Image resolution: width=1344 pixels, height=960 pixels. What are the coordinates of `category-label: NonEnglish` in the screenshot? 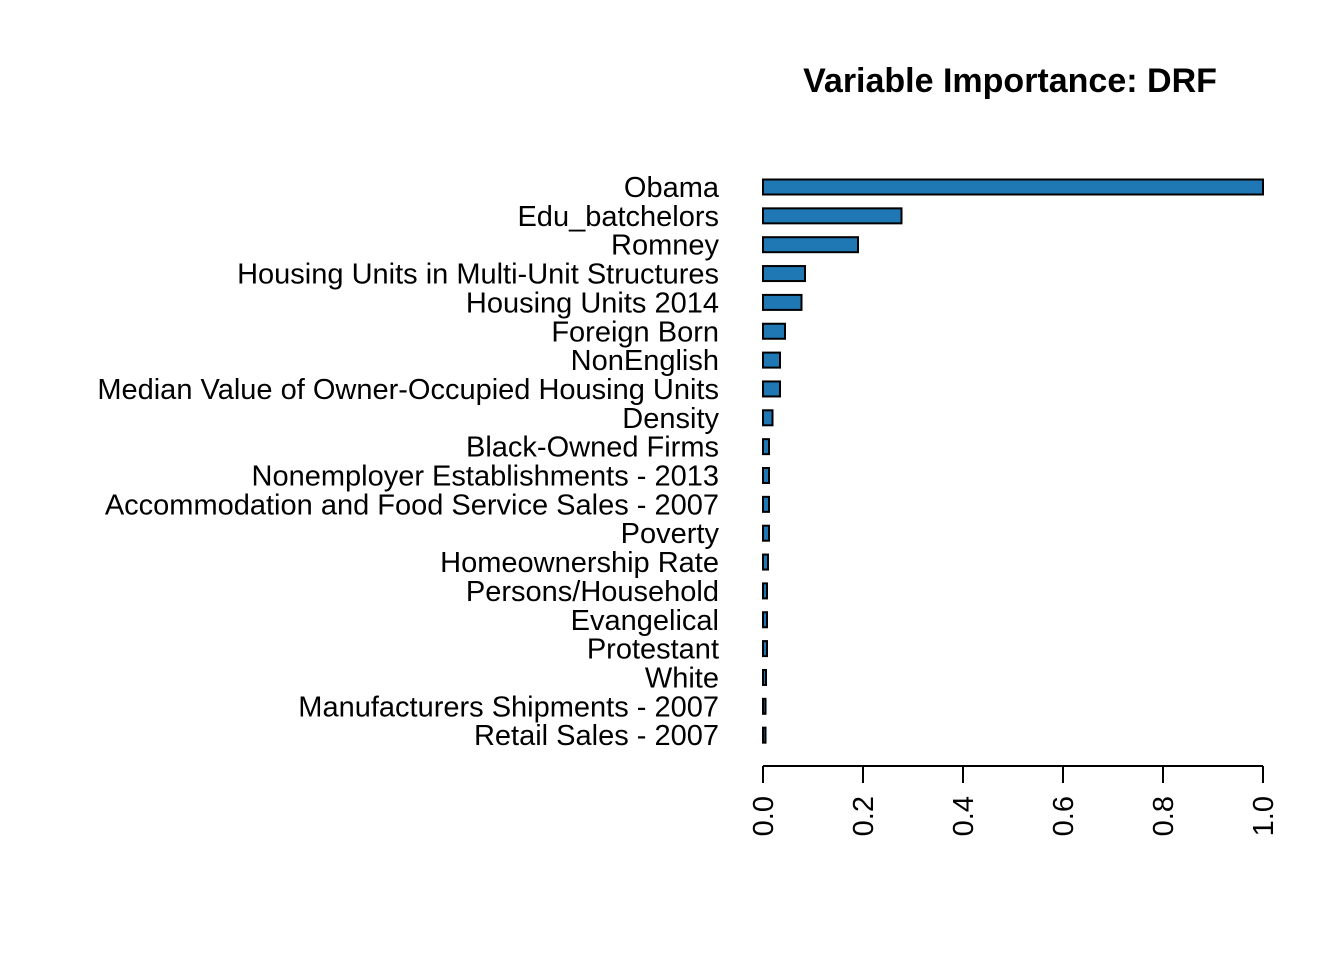 It's located at (645, 361).